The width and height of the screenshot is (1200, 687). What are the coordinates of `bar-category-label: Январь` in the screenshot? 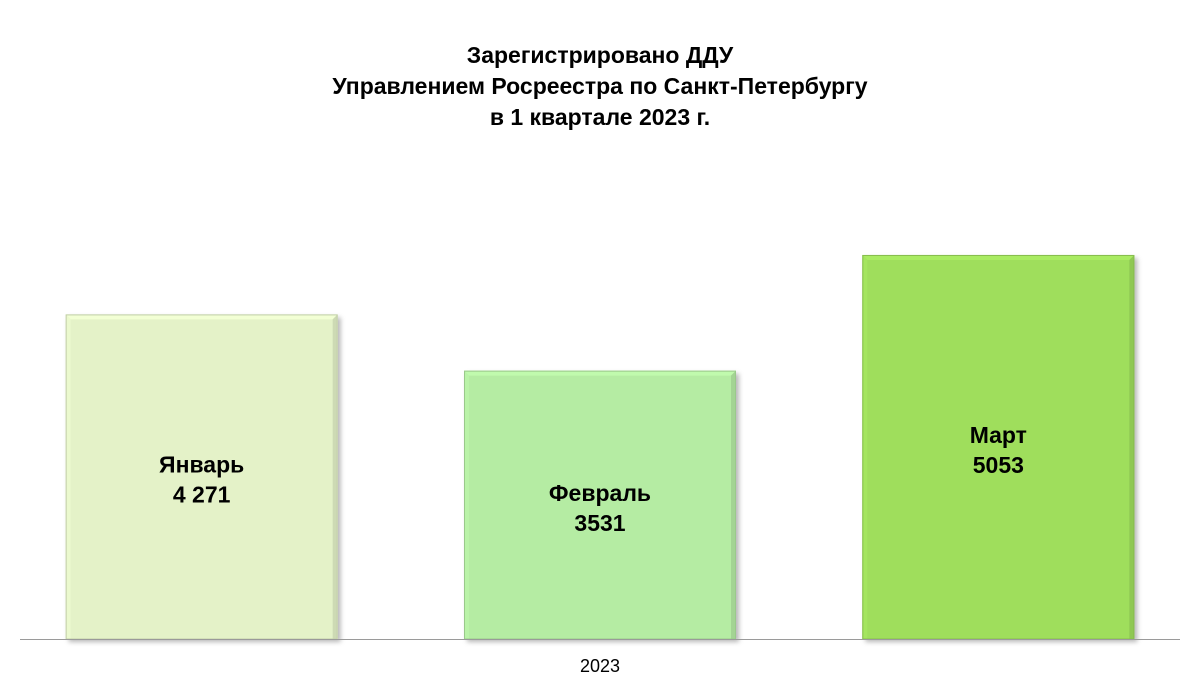 It's located at (201, 465).